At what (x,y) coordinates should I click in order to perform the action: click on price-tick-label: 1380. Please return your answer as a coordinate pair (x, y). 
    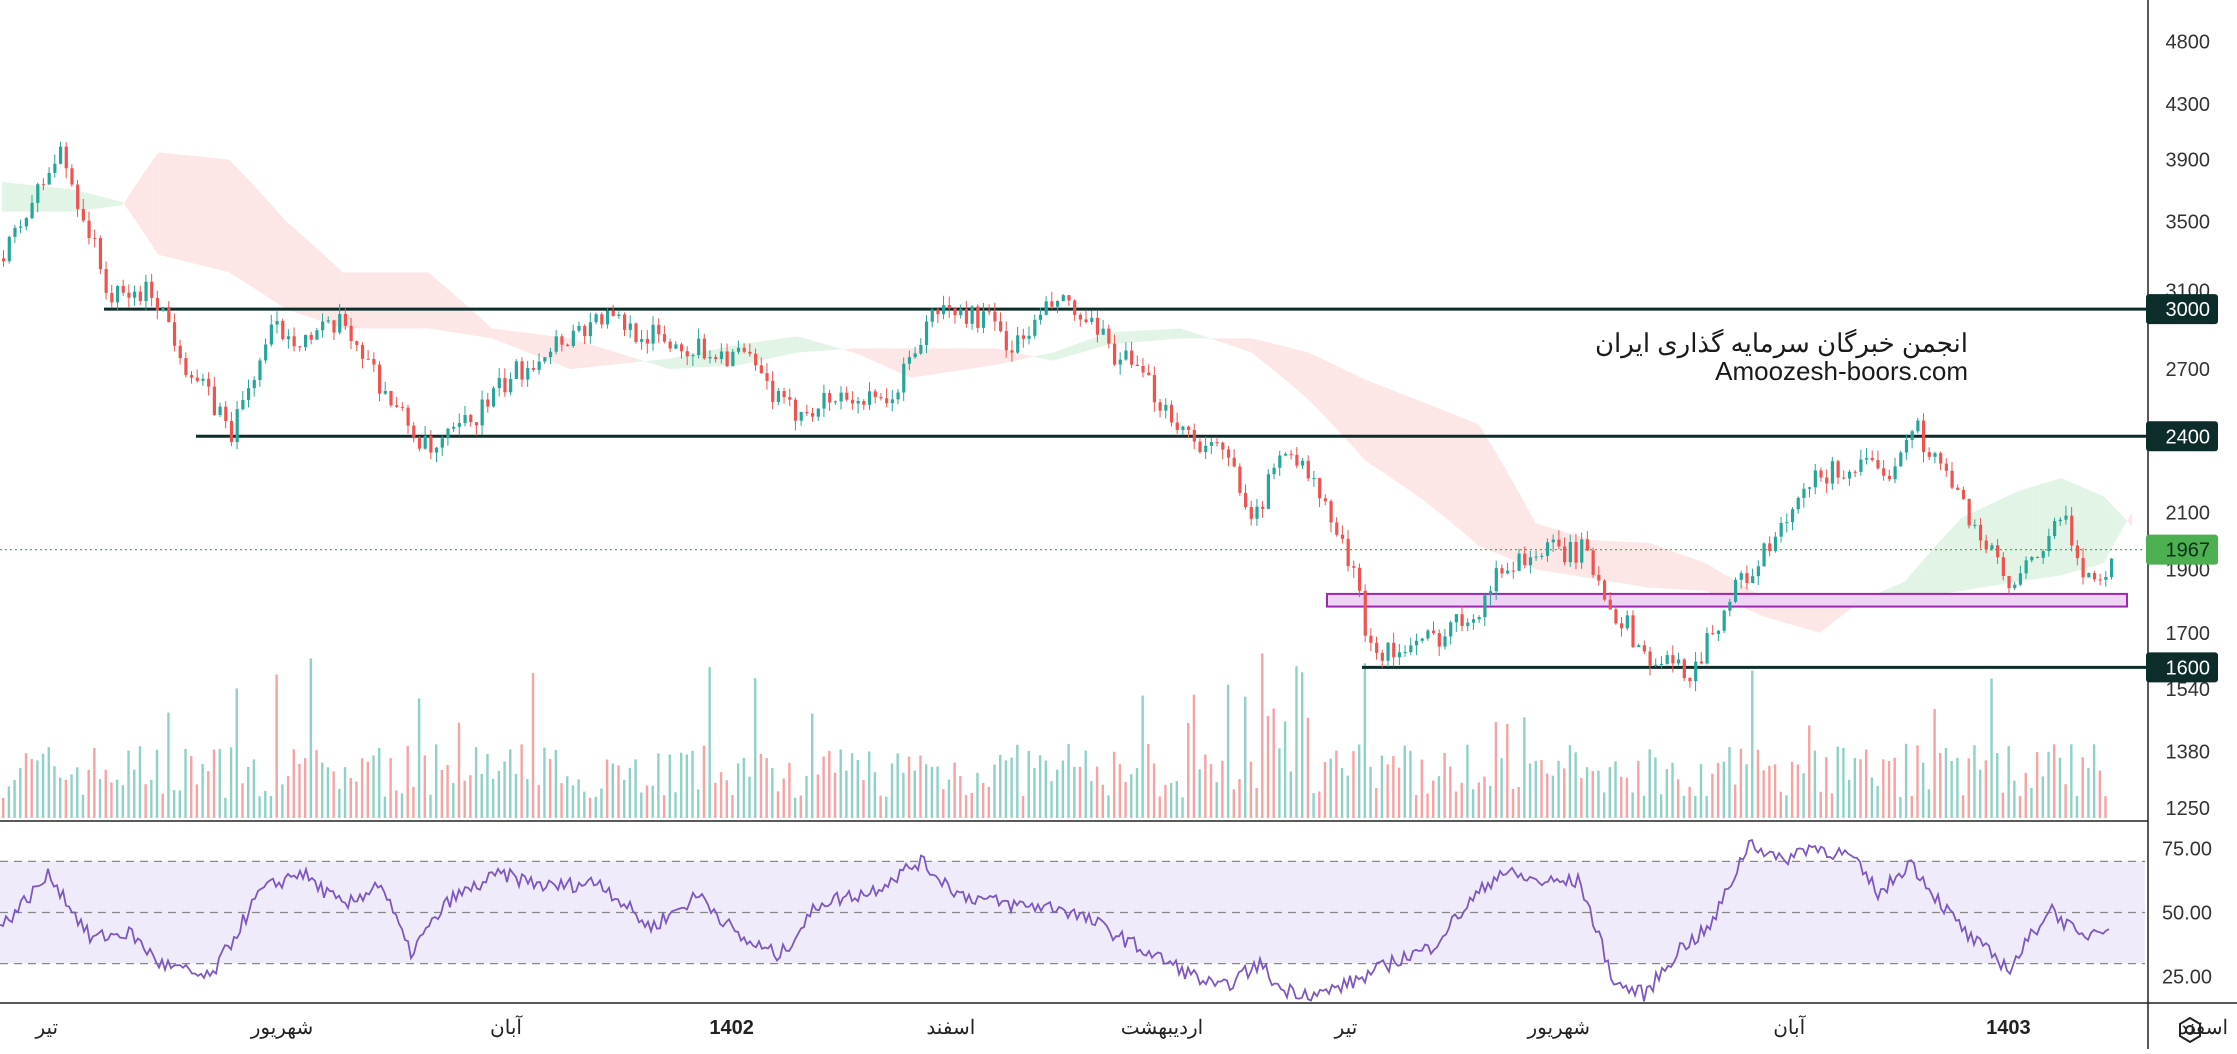
    Looking at the image, I should click on (2188, 753).